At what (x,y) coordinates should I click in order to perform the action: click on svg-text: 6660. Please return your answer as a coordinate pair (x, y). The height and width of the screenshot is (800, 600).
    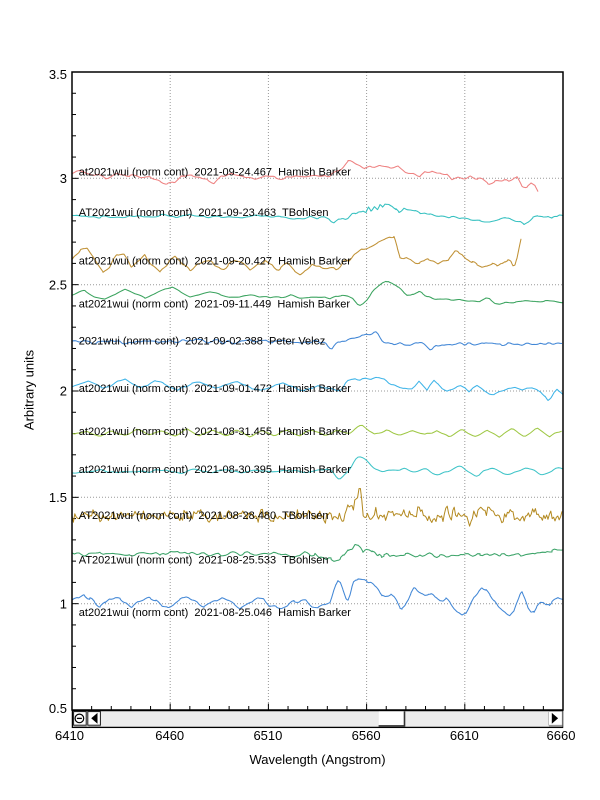
    Looking at the image, I should click on (561, 735).